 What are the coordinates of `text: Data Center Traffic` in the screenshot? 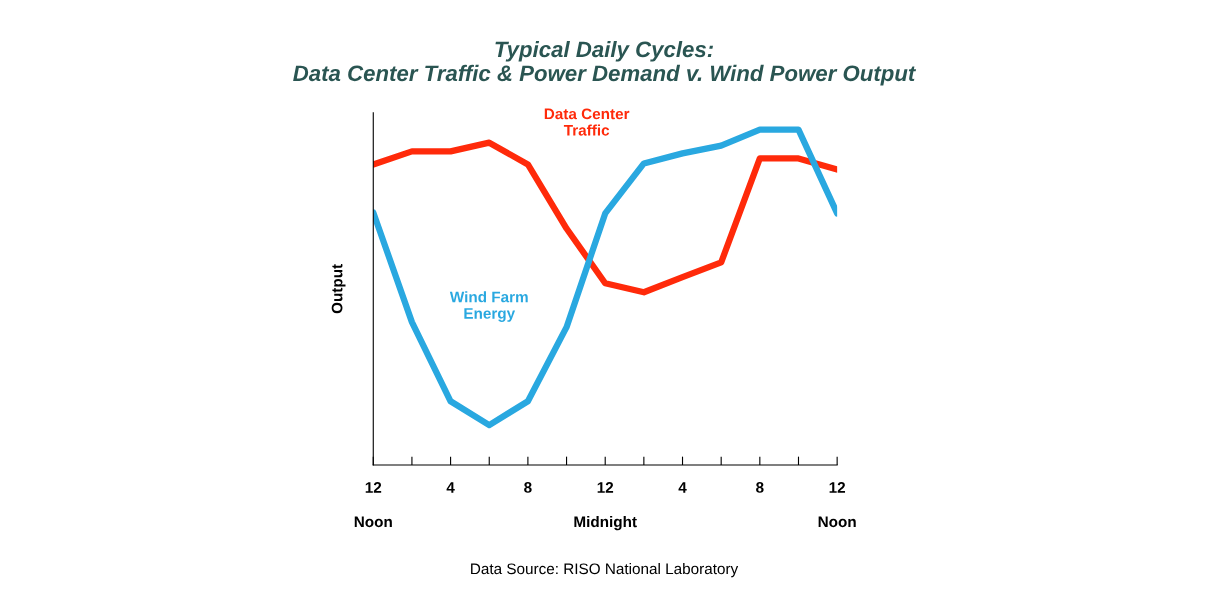 It's located at (587, 122).